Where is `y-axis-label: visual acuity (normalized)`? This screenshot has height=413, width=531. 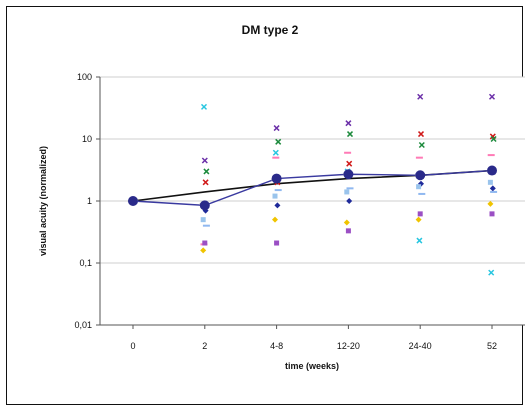
y-axis-label: visual acuity (normalized) is located at coordinates (43, 201).